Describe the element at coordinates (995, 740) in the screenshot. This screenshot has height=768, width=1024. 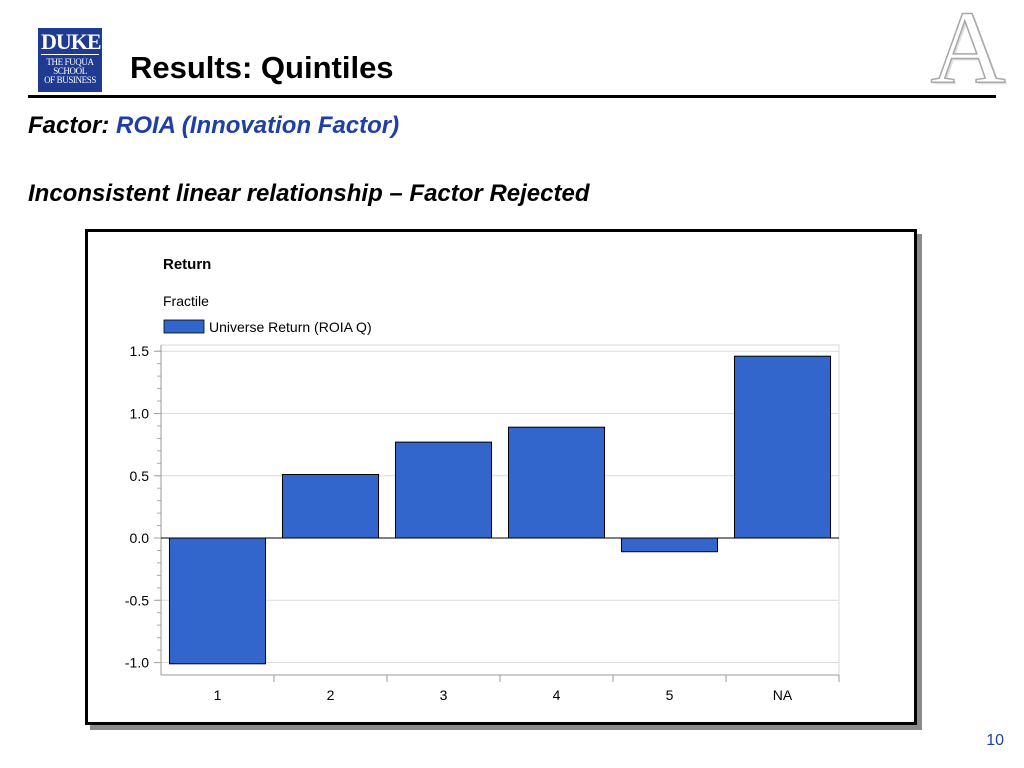
I see `page-number: 10` at that location.